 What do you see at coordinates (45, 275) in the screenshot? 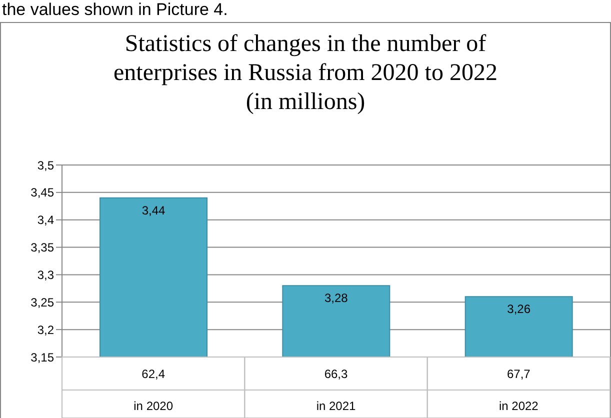
I see `y-tick-label: 3,3` at bounding box center [45, 275].